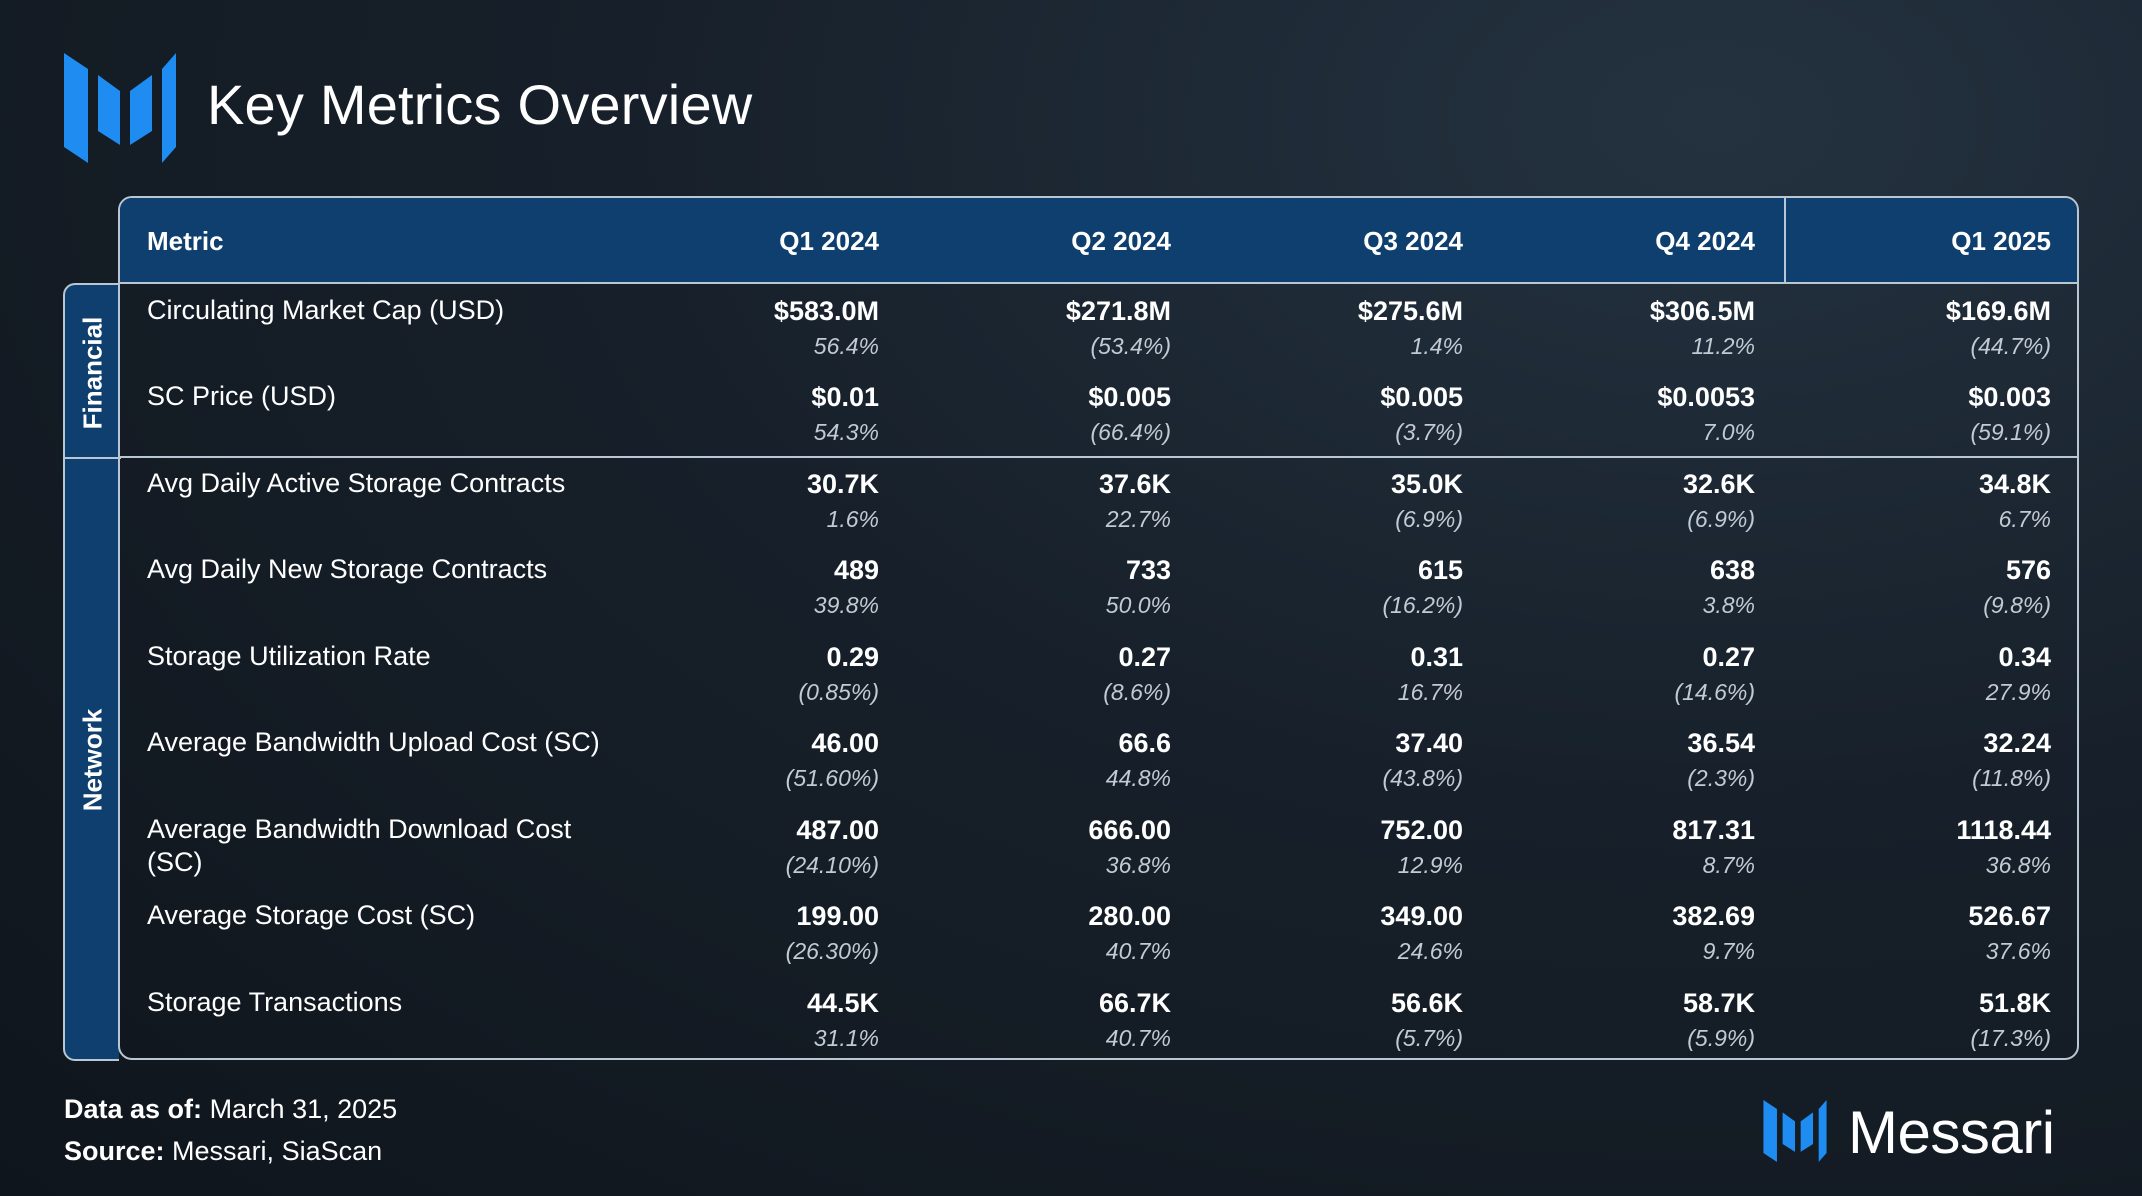 This screenshot has width=2142, height=1196. I want to click on section-divider, so click(93, 458).